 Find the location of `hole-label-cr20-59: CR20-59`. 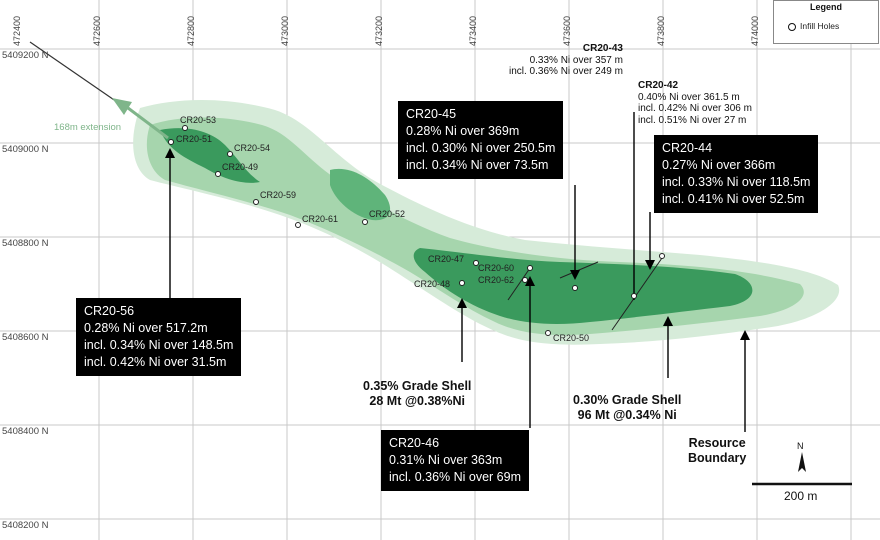

hole-label-cr20-59: CR20-59 is located at coordinates (278, 195).